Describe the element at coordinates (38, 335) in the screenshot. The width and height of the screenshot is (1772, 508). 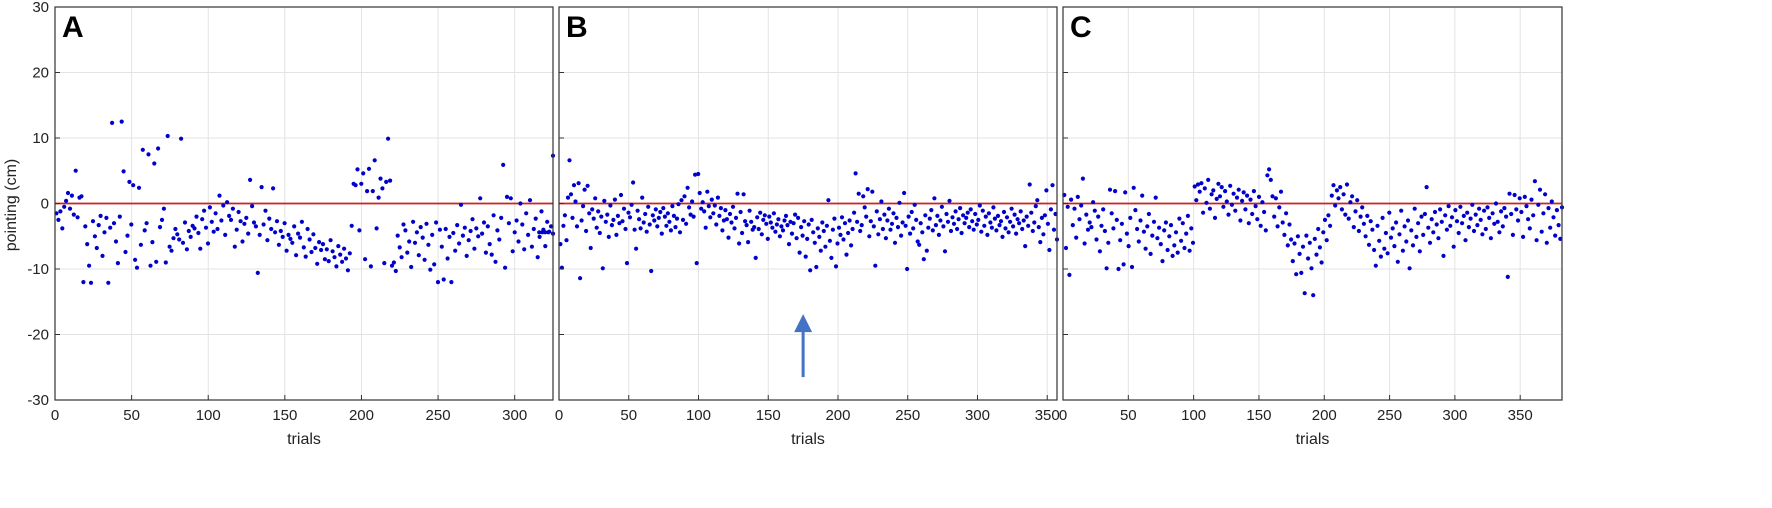
I see `y-tick-label: -20` at that location.